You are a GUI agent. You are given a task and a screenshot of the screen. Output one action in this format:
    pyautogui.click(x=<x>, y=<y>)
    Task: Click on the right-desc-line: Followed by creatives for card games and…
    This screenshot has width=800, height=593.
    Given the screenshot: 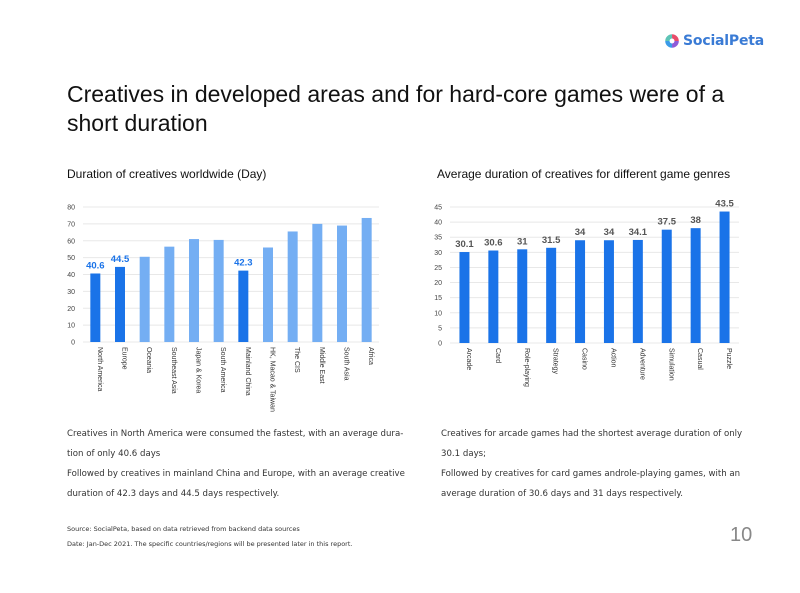 What is the action you would take?
    pyautogui.click(x=591, y=474)
    